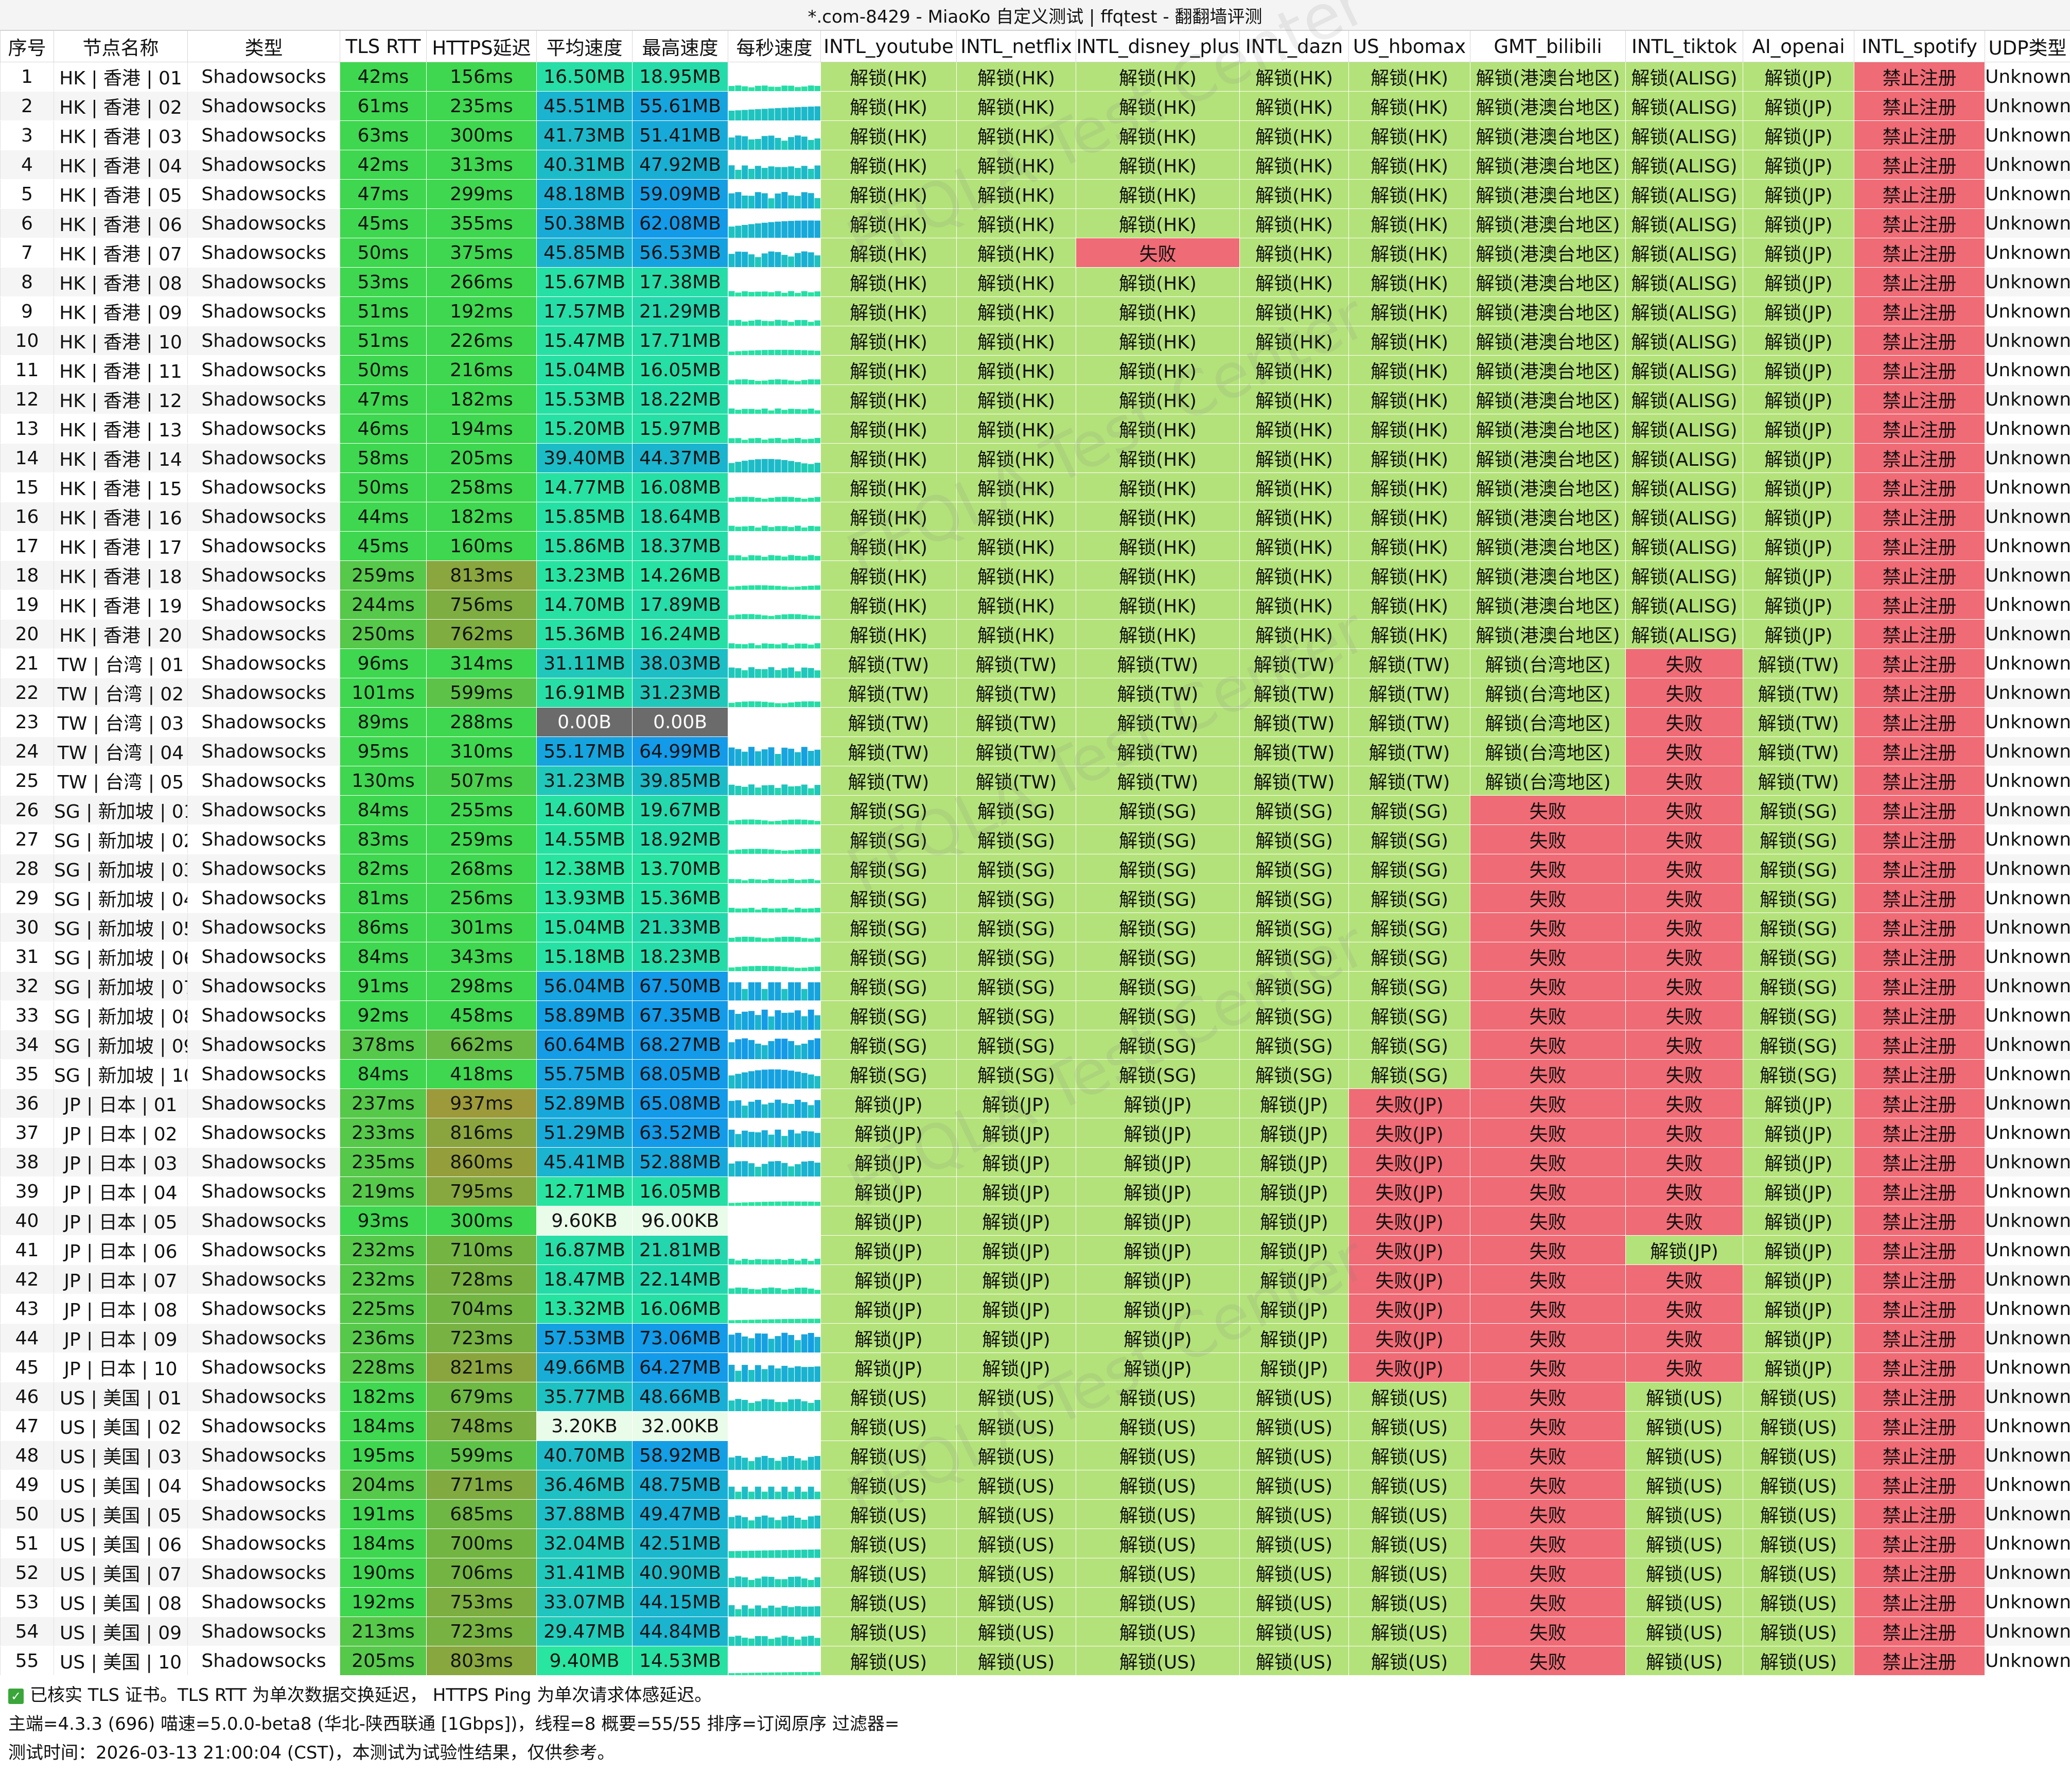  I want to click on column-header-bilibili: GMT_bilibili, so click(1548, 46).